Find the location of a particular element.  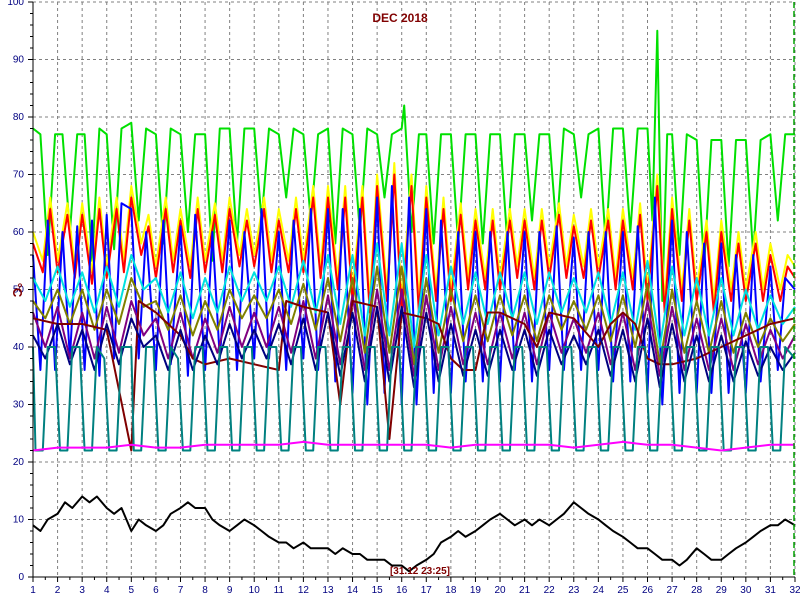

x-tick-label: 23 is located at coordinates (574, 590).